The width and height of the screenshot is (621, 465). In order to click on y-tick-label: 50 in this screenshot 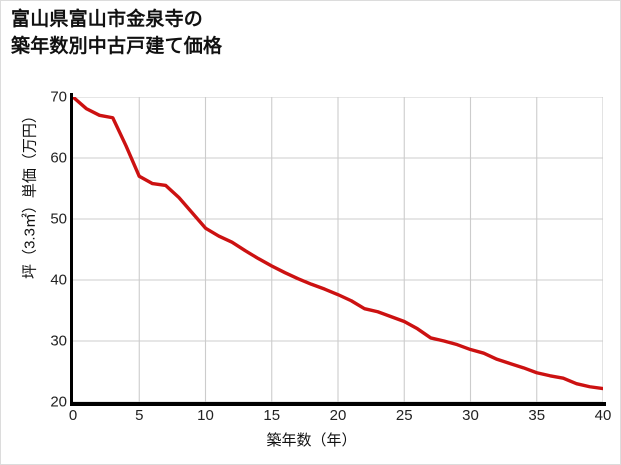, I will do `click(58, 219)`.